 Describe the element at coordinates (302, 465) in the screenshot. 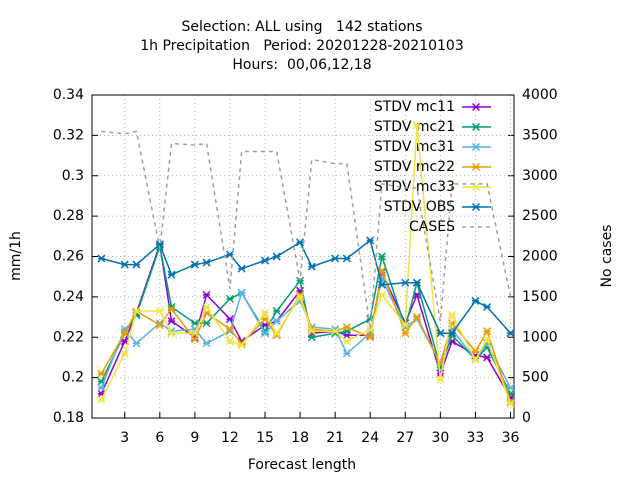

I see `x-axis-label: Forecast length` at that location.